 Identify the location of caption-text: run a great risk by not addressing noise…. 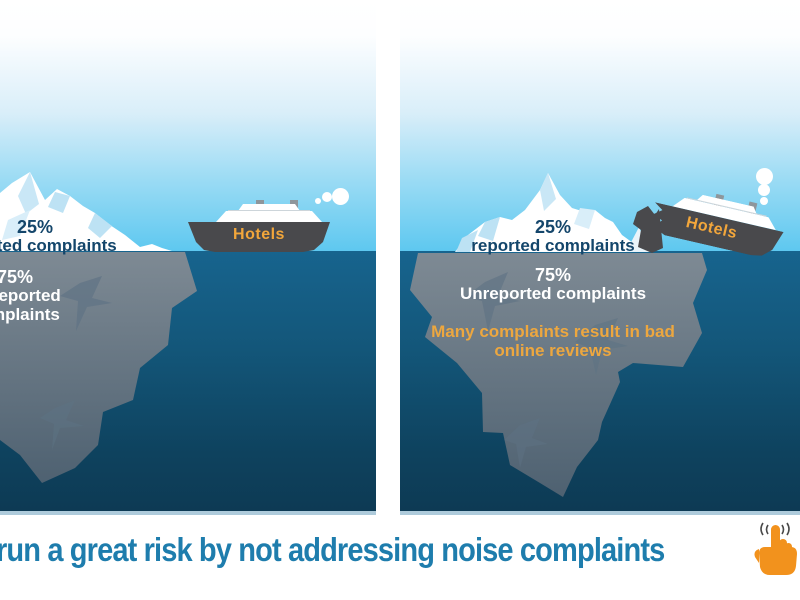
(332, 549).